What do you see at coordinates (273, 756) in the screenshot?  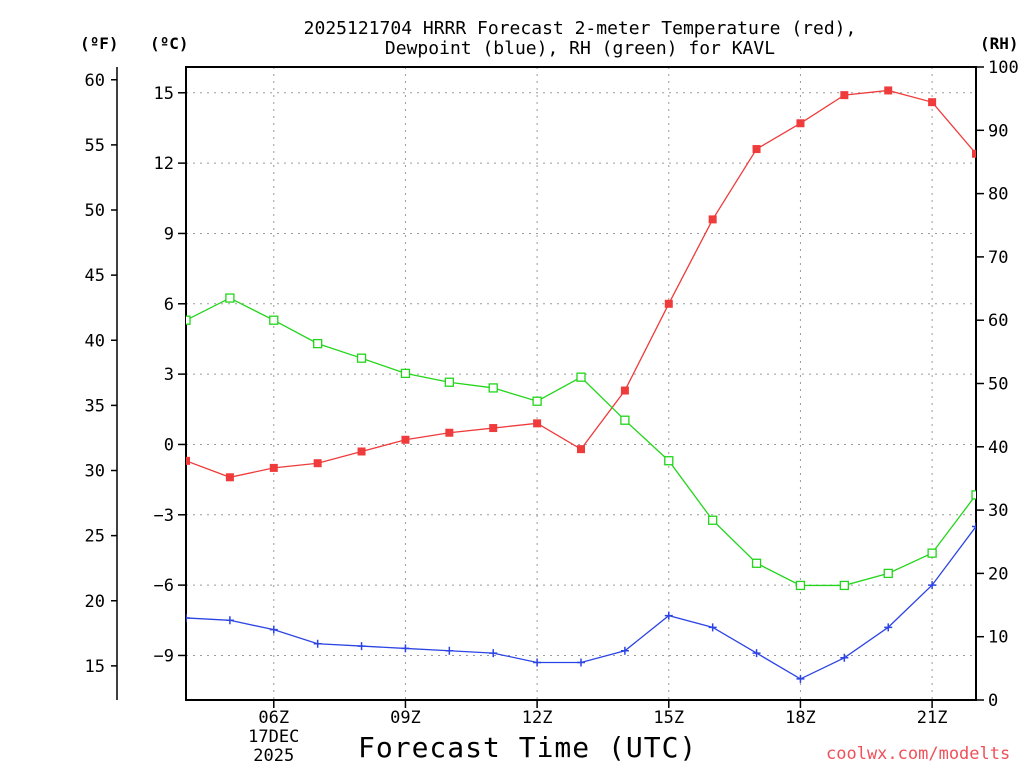 I see `x-tick-year-label: 2025` at bounding box center [273, 756].